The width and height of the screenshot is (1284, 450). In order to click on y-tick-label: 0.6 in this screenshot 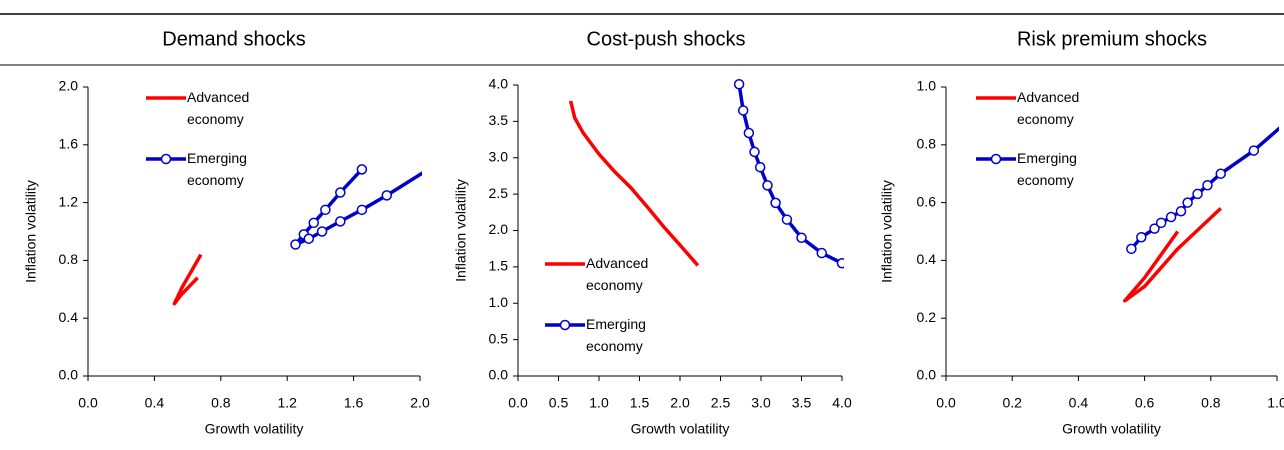, I will do `click(927, 201)`.